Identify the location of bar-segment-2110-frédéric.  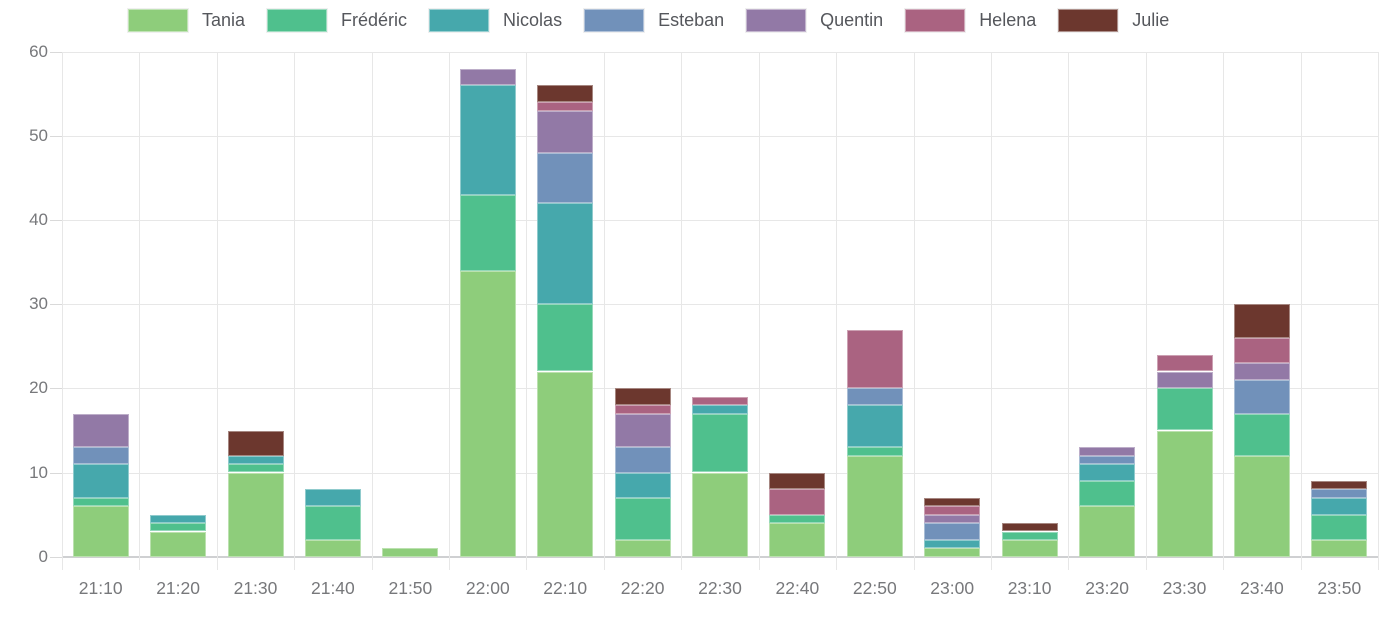
(100, 502).